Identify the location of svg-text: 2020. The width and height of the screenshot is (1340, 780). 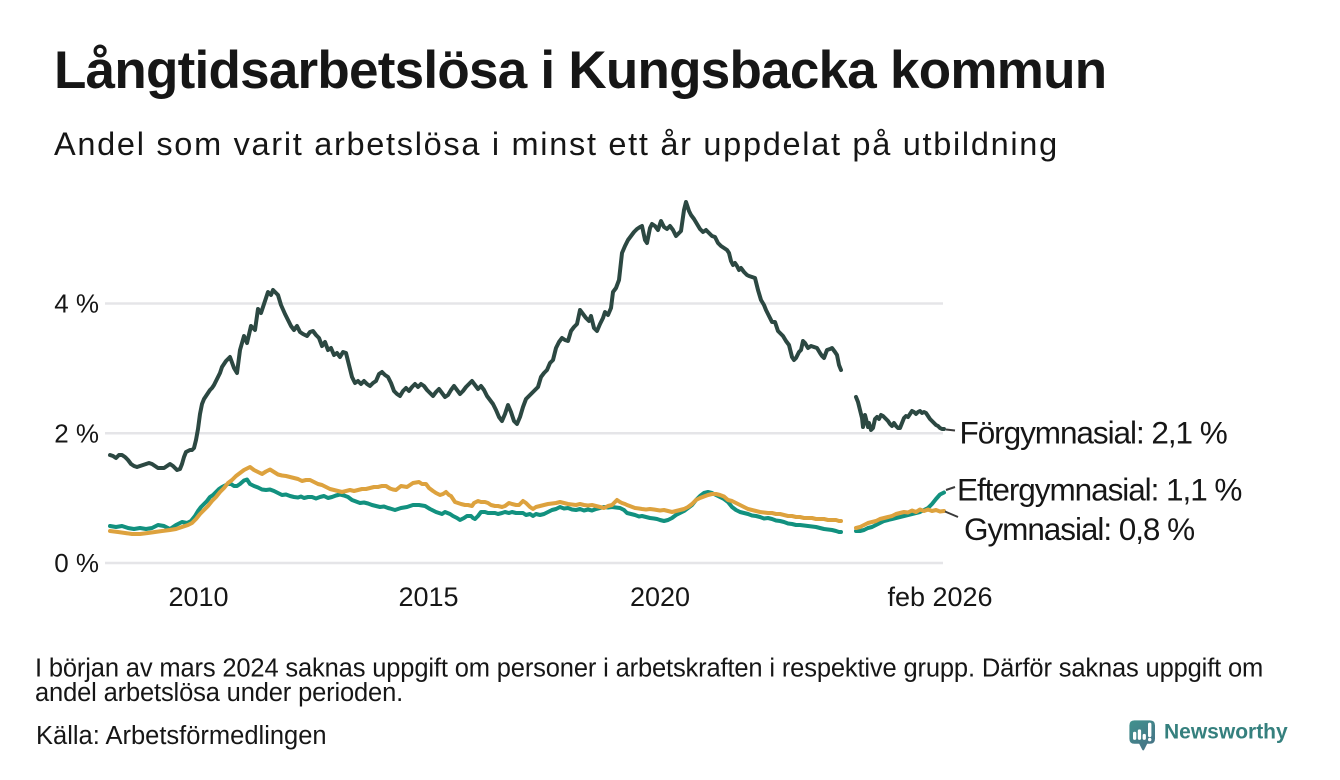
(660, 597).